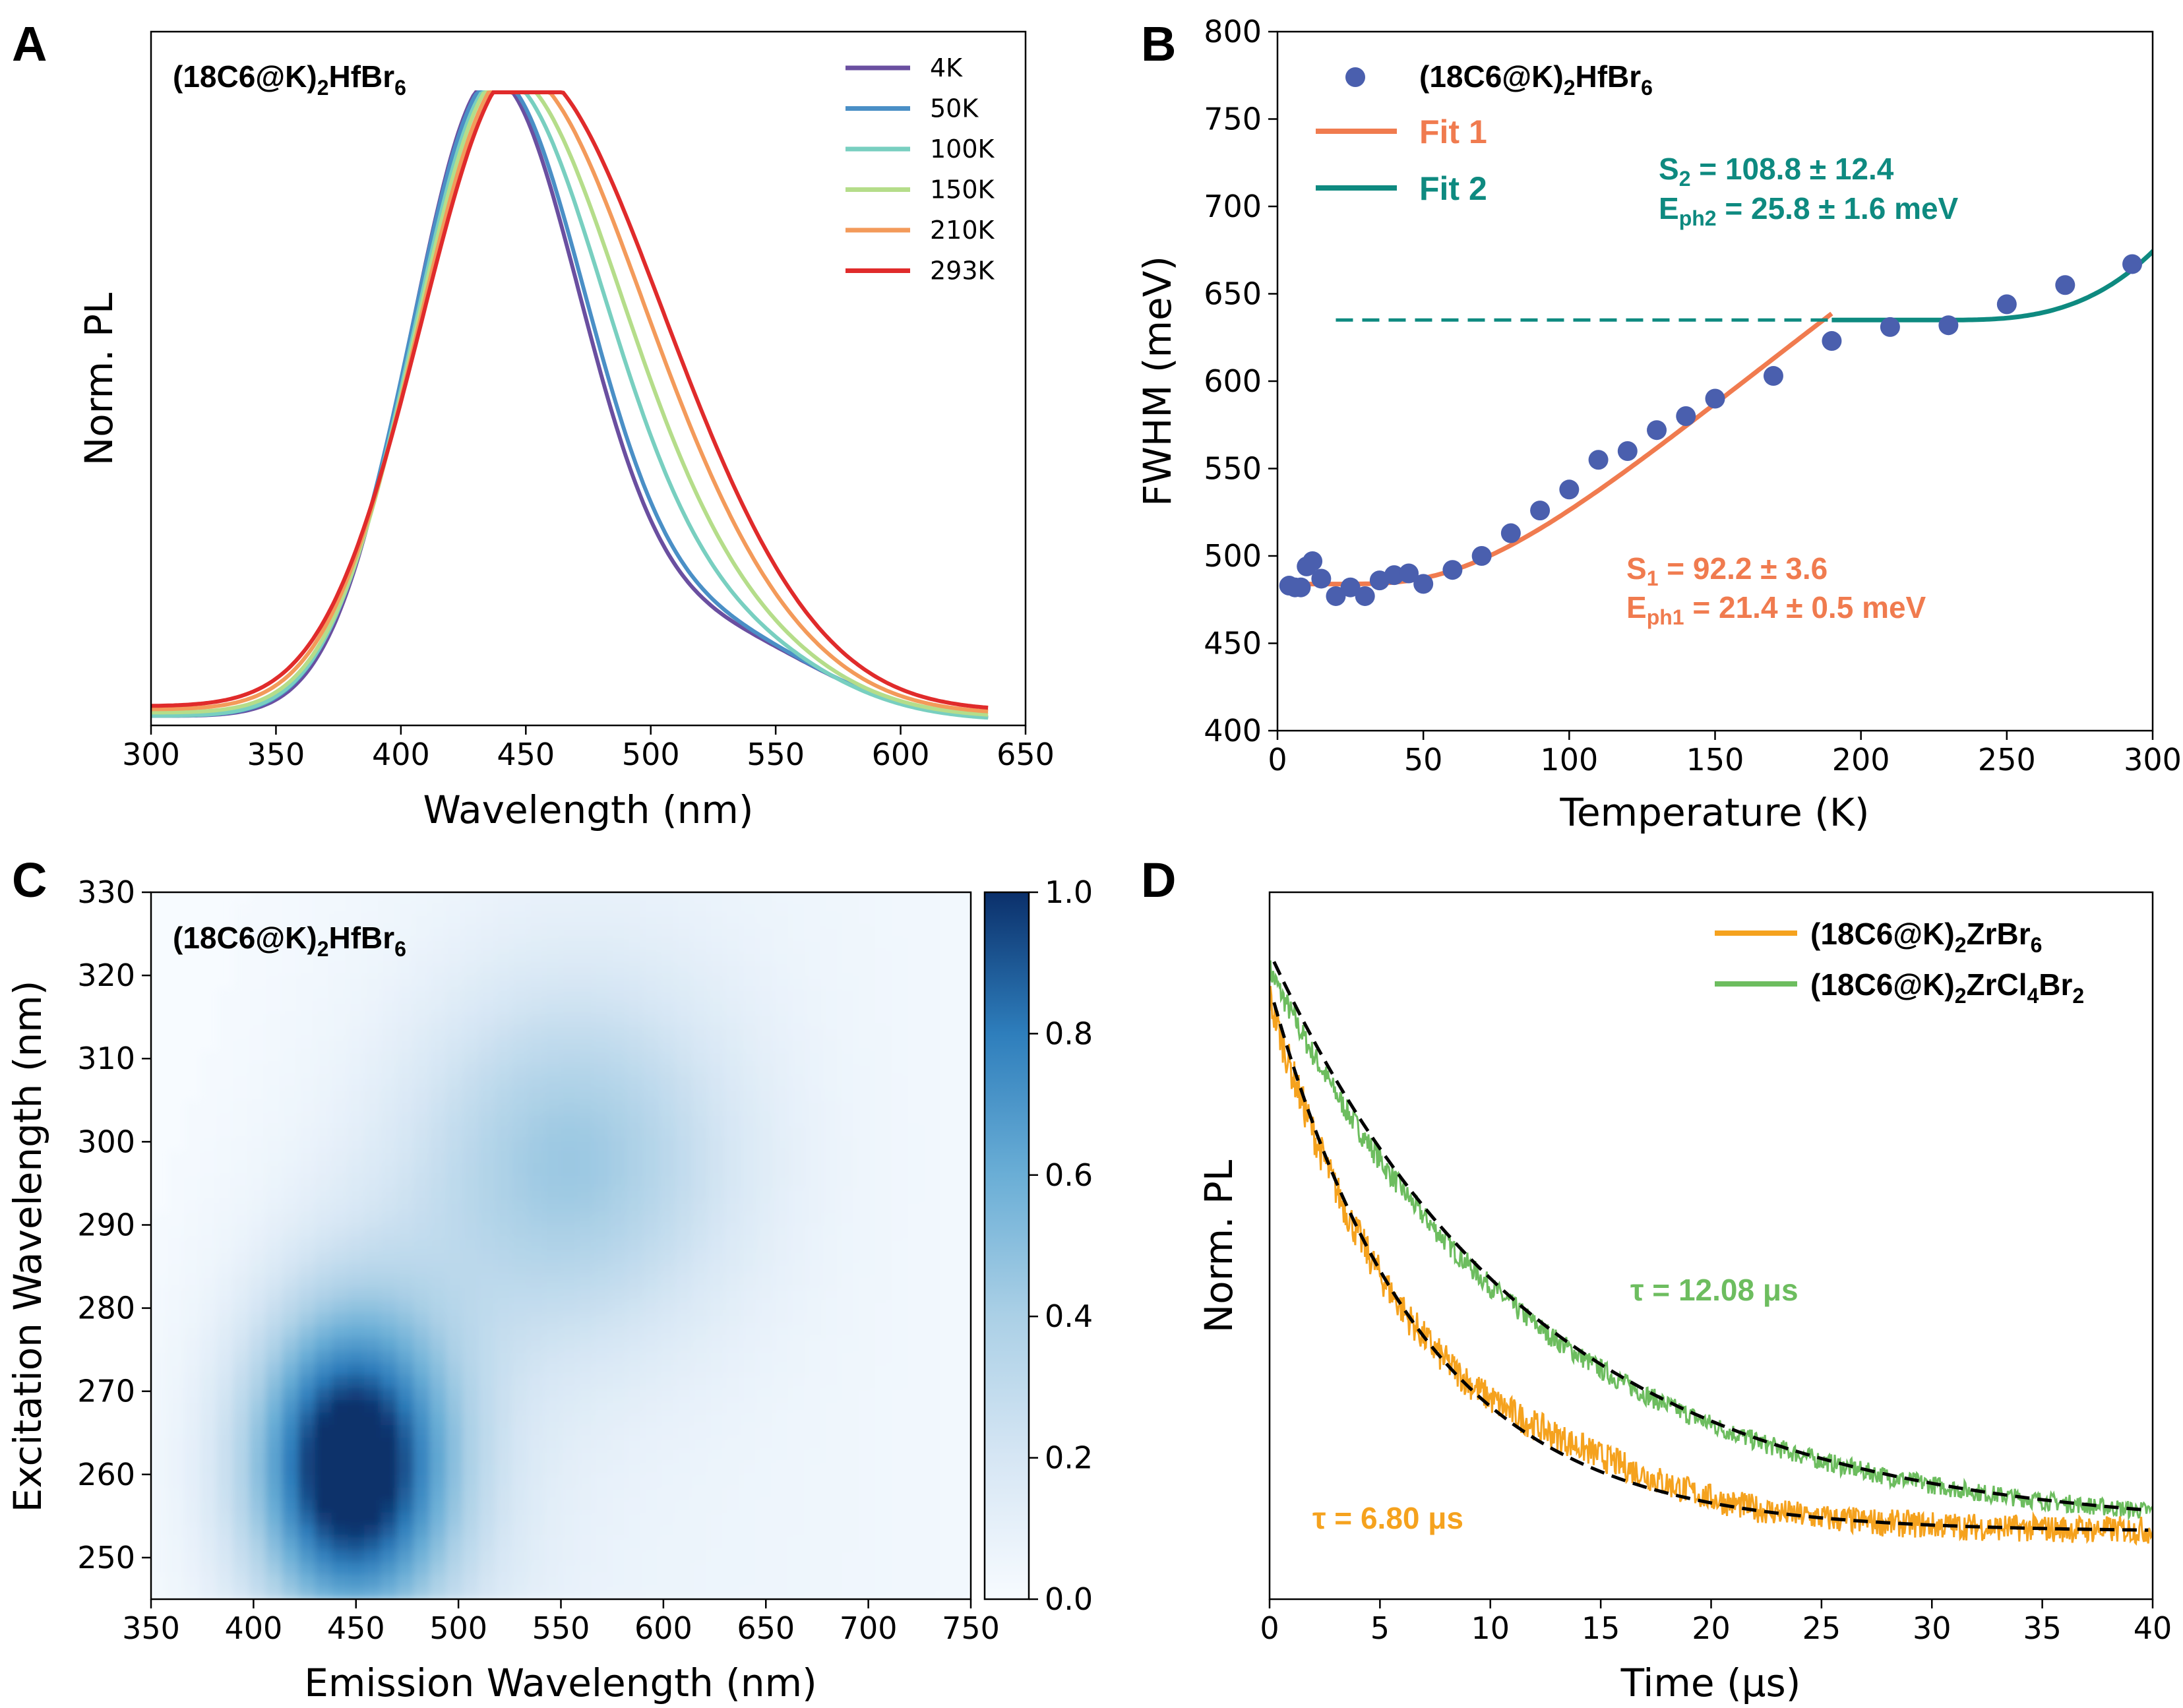 This screenshot has height=1708, width=2183. I want to click on x-tick-label: 25, so click(1822, 1628).